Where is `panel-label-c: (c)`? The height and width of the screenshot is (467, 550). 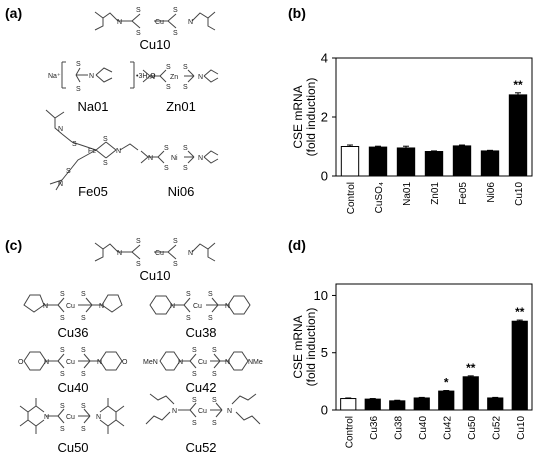
panel-label-c: (c) is located at coordinates (14, 245).